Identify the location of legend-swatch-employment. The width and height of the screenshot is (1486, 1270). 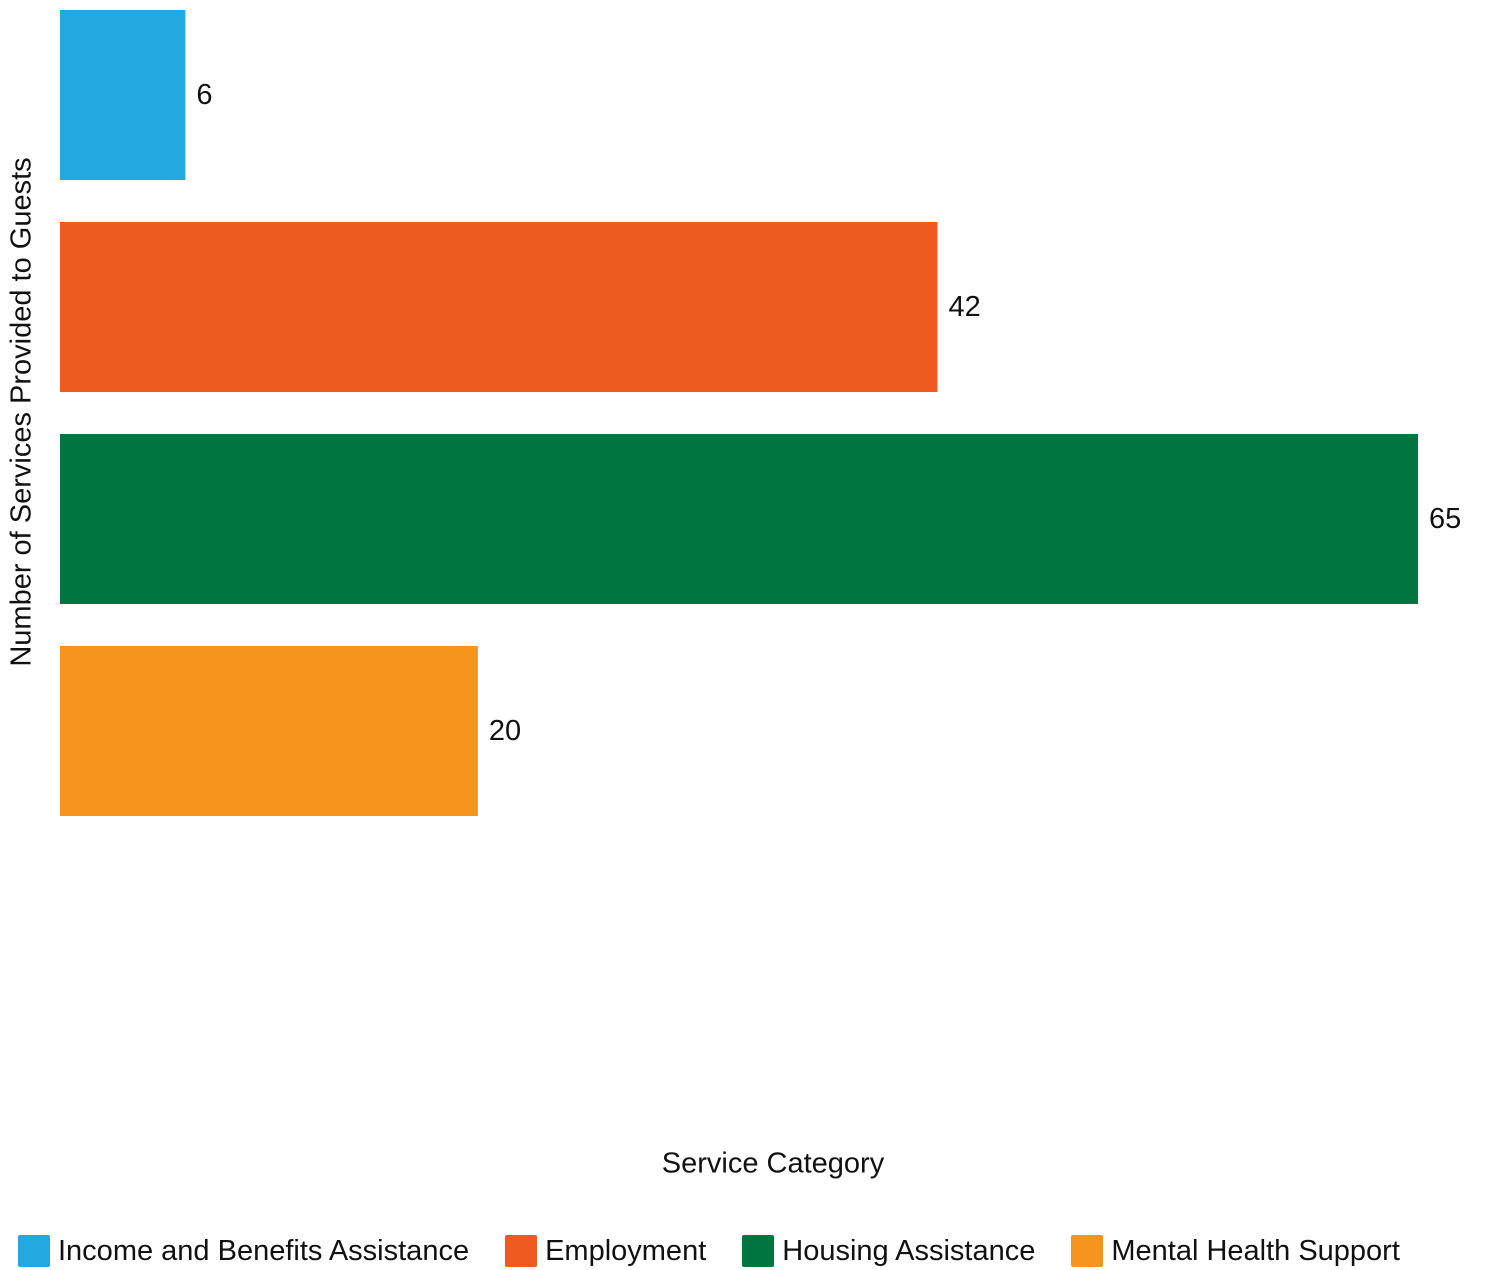
(521, 1251).